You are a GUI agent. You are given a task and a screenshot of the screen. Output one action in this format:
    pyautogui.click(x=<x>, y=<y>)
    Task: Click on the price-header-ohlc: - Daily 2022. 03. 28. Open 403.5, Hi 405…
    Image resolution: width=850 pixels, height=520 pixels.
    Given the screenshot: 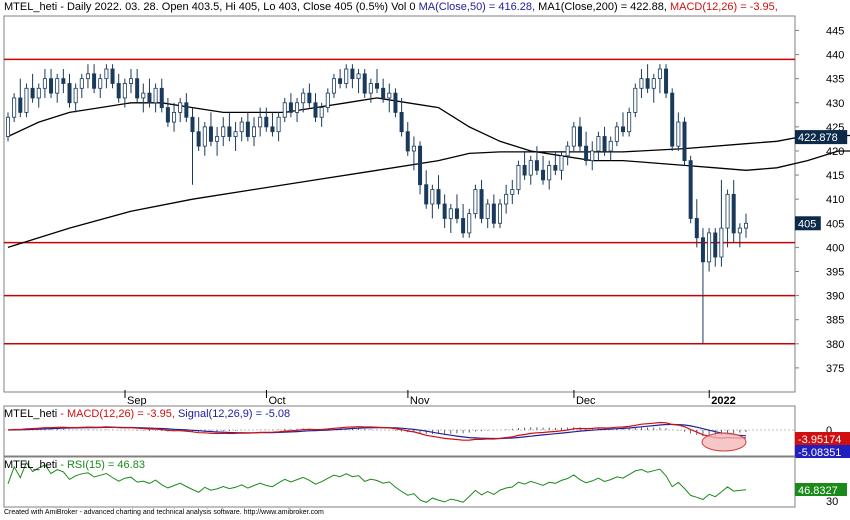 What is the action you would take?
    pyautogui.click(x=238, y=7)
    